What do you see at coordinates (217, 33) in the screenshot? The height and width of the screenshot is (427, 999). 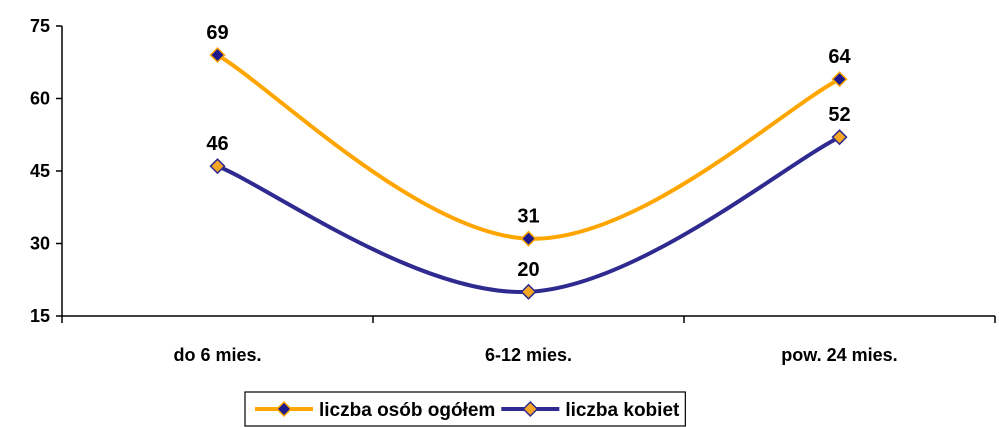 I see `series-1-data-label: 69` at bounding box center [217, 33].